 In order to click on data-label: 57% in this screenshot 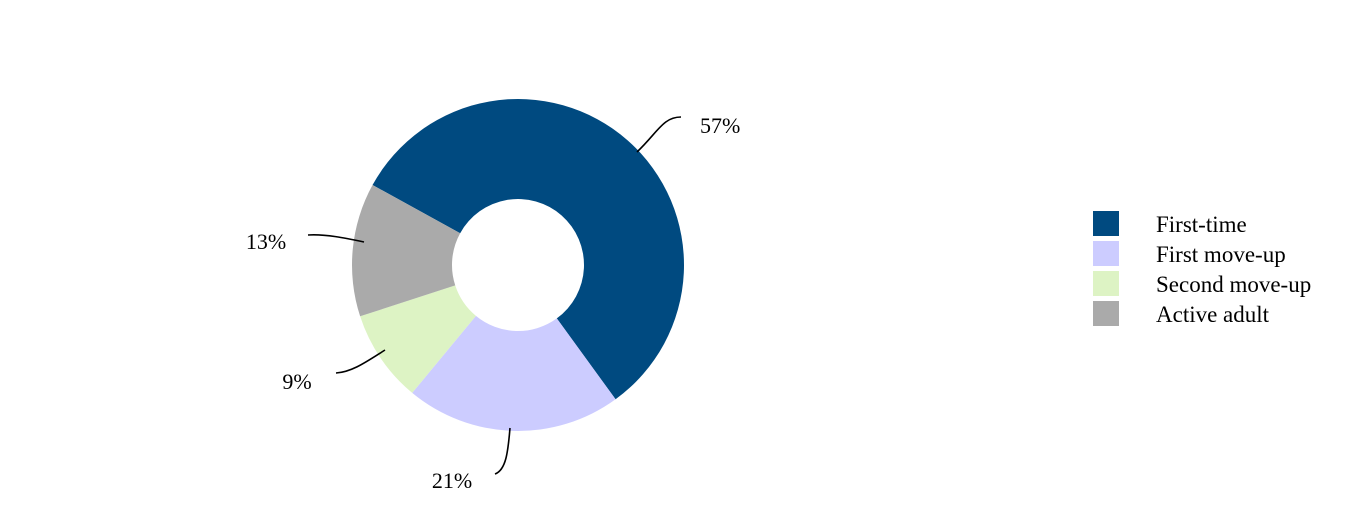, I will do `click(720, 125)`.